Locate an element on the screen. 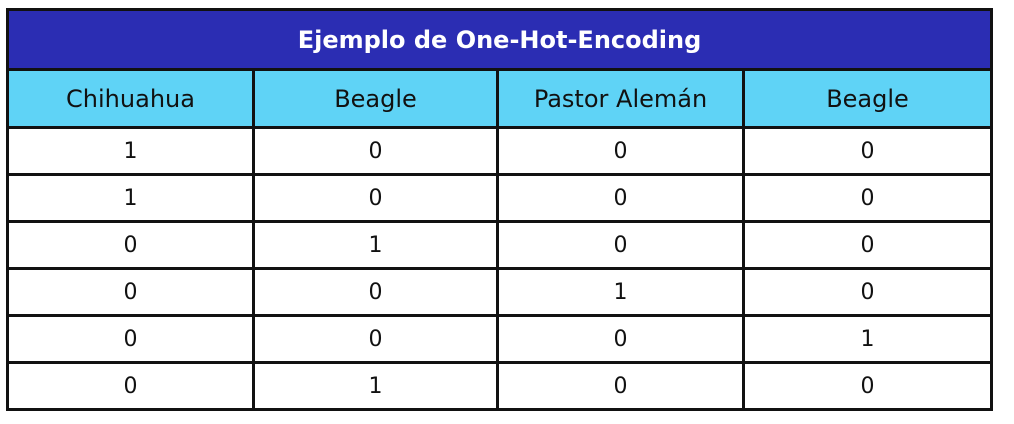 The image size is (1014, 424). title-row: Ejemplo de One-Hot-Encoding is located at coordinates (499, 39).